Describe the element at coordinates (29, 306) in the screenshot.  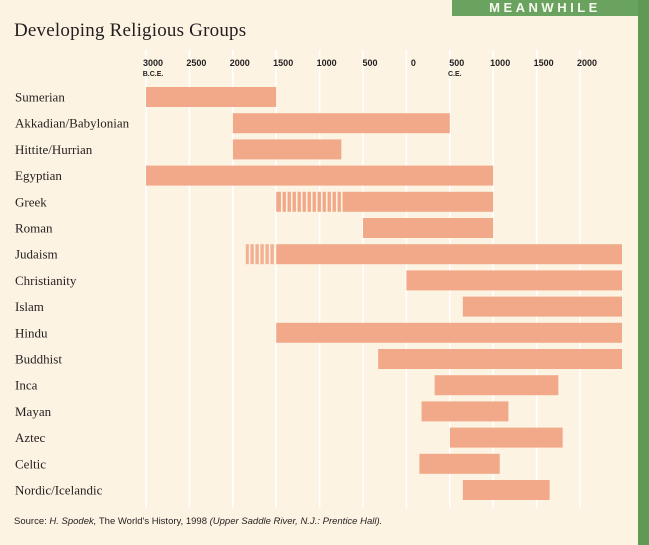
I see `category-label: Islam` at that location.